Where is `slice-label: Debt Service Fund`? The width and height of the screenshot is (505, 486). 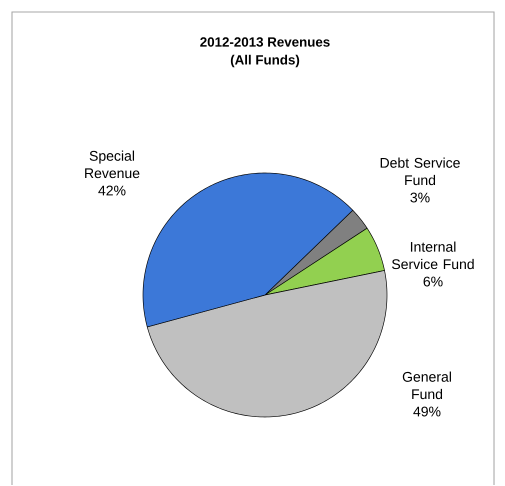 slice-label: Debt Service Fund is located at coordinates (420, 172).